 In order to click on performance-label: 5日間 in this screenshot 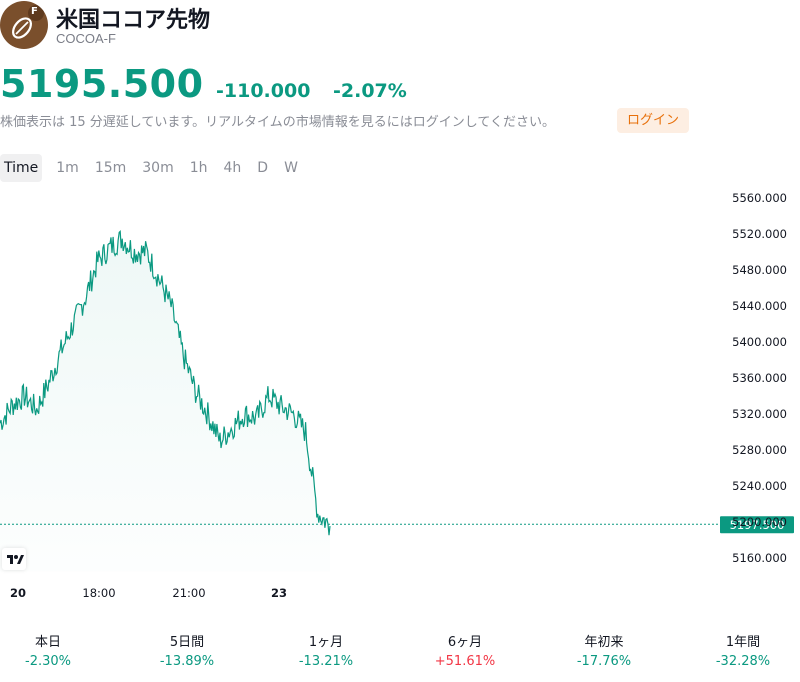, I will do `click(187, 642)`.